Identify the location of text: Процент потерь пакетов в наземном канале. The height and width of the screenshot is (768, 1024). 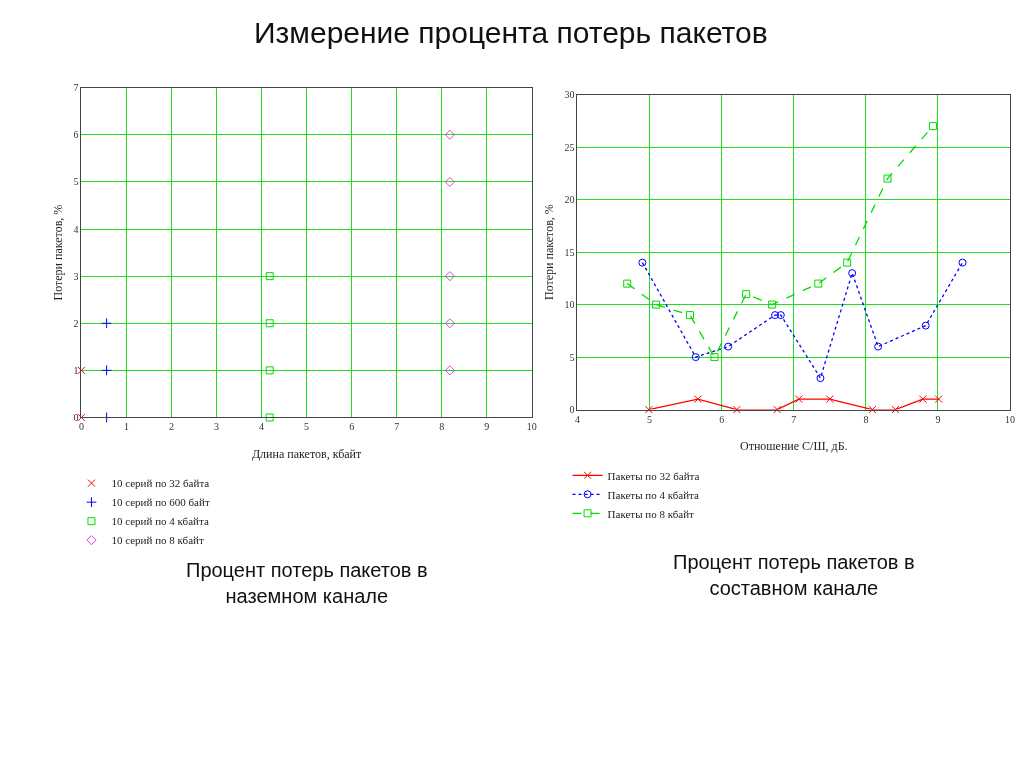
(307, 583).